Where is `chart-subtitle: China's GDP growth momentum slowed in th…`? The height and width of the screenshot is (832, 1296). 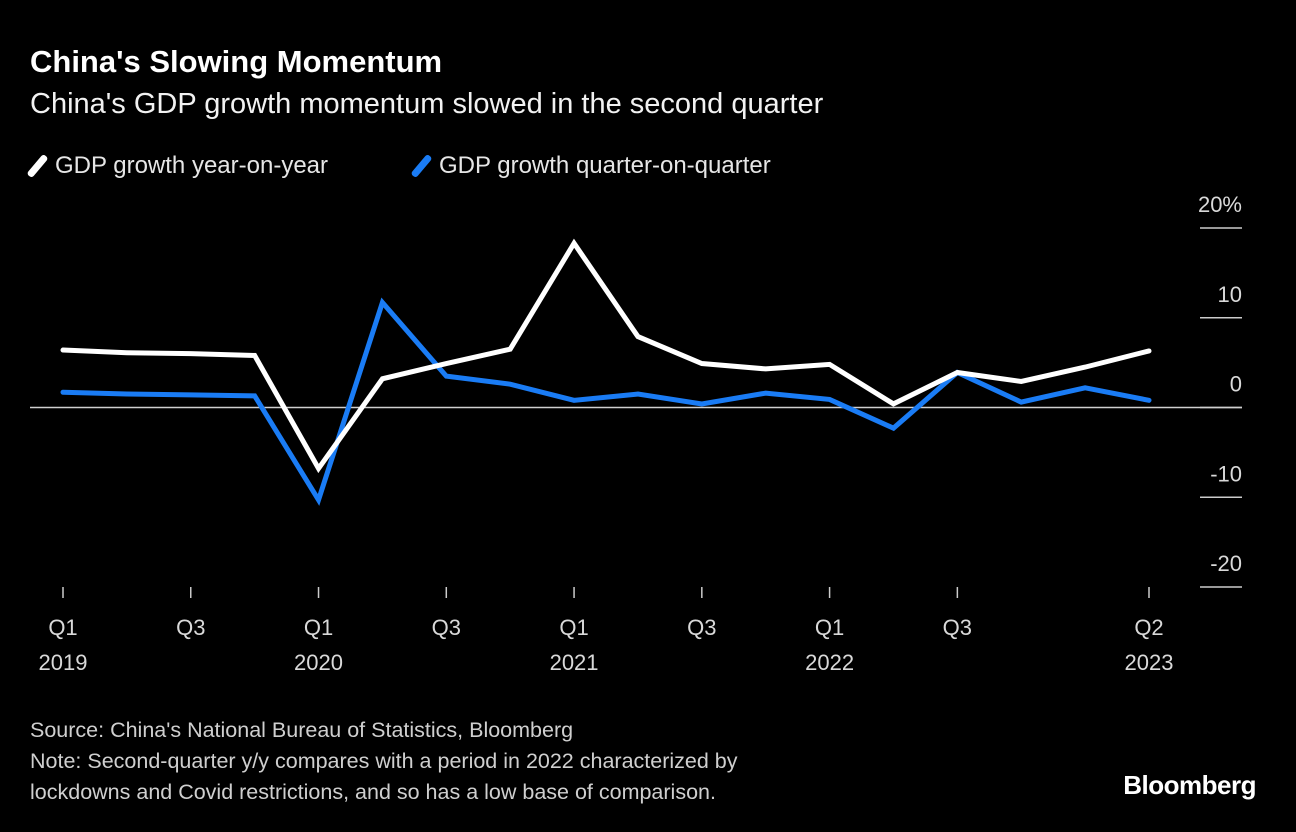
chart-subtitle: China's GDP growth momentum slowed in th… is located at coordinates (427, 104).